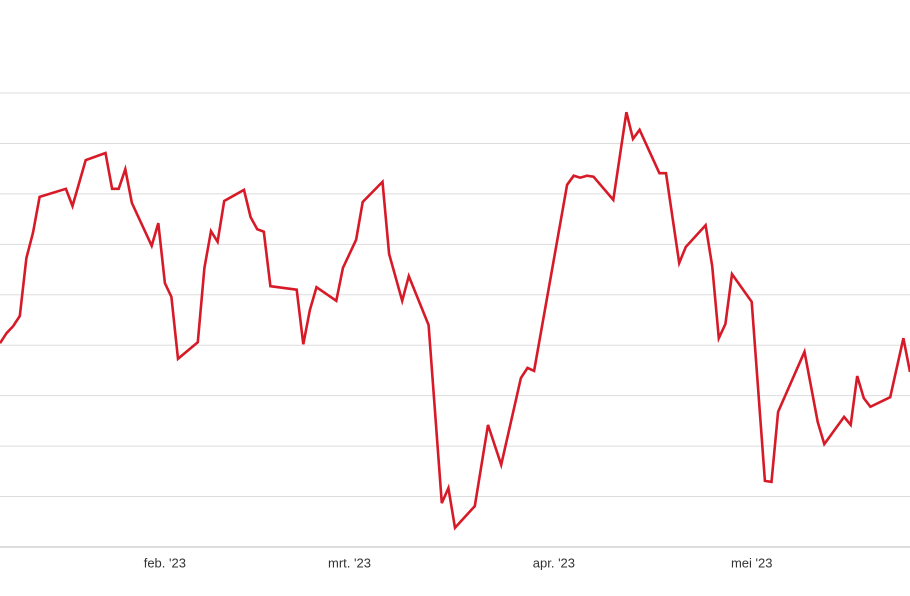 Image resolution: width=910 pixels, height=596 pixels. What do you see at coordinates (554, 562) in the screenshot?
I see `x-tick-label: apr. '23` at bounding box center [554, 562].